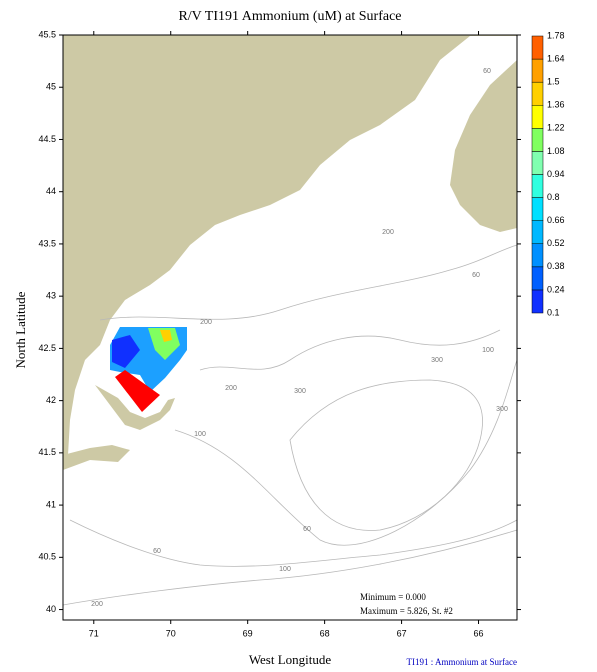 Image resolution: width=597 pixels, height=672 pixels. Describe the element at coordinates (51, 296) in the screenshot. I see `y-tick-label: 43` at that location.